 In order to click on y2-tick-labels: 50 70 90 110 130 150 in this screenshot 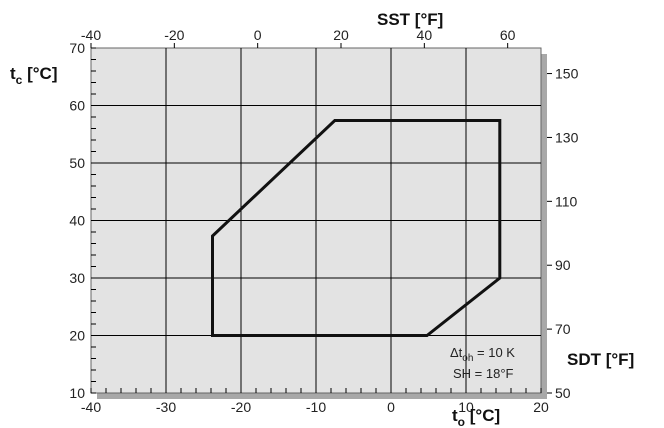, I will do `click(563, 233)`.